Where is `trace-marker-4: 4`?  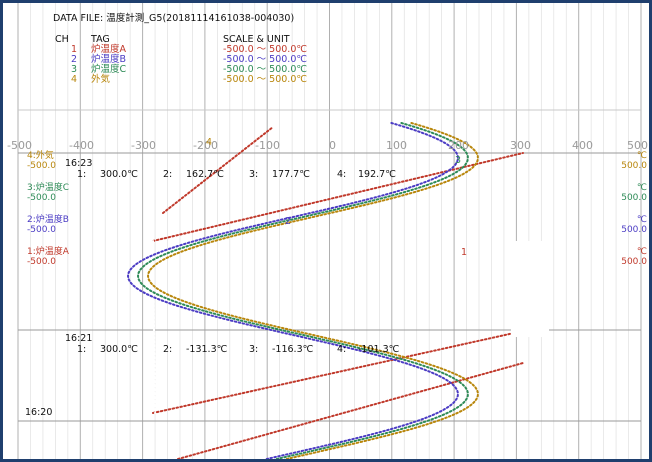 trace-marker-4: 4 is located at coordinates (209, 142).